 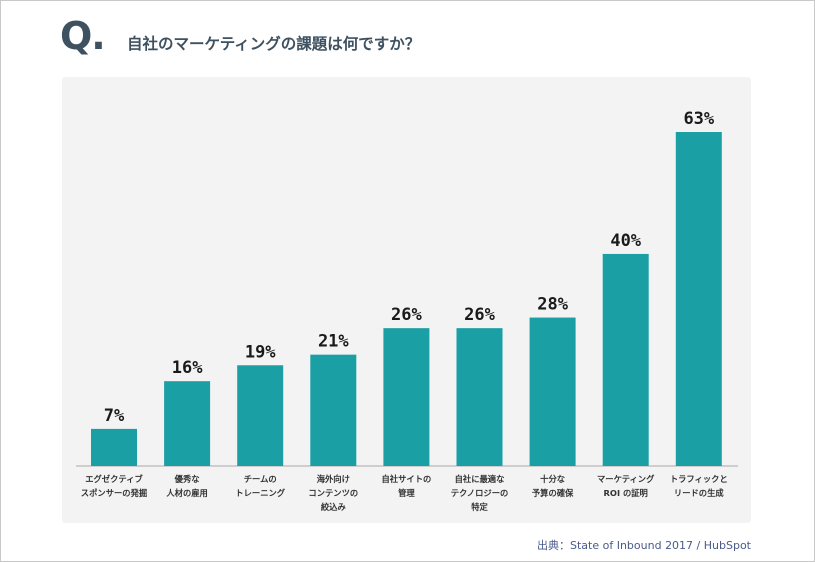 I want to click on value-label-2: 19%, so click(x=260, y=352).